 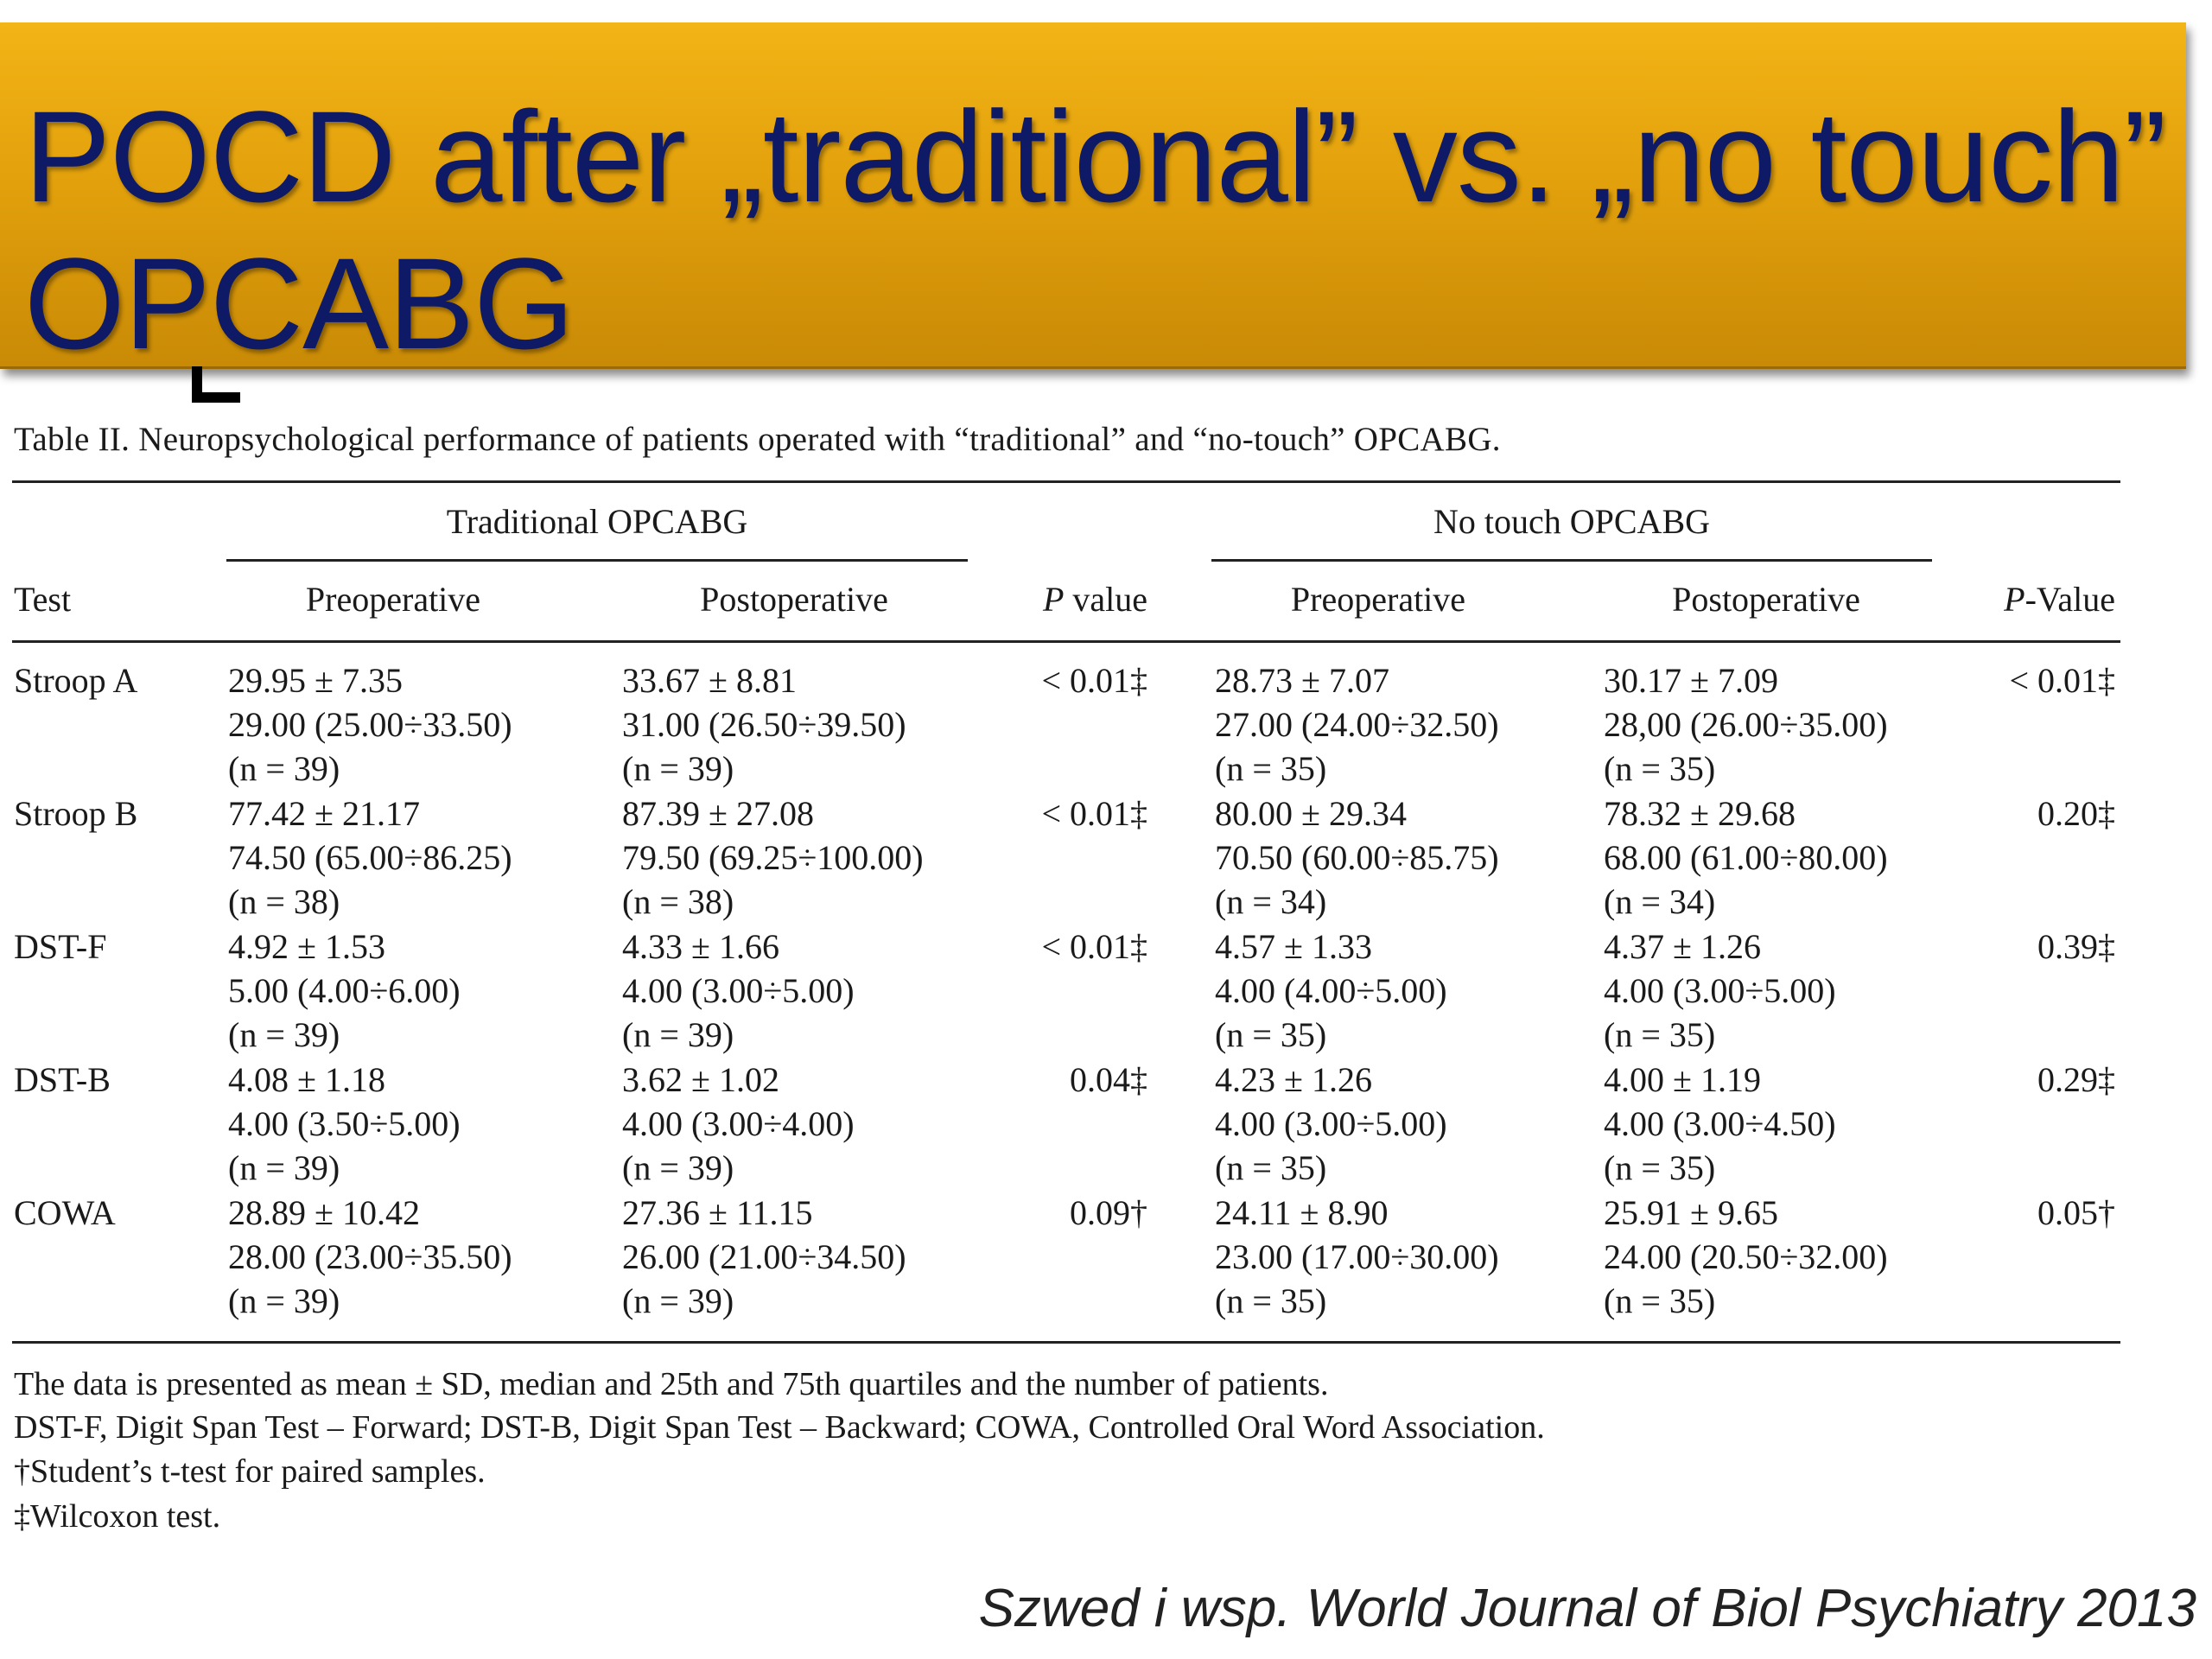 I want to click on header-test: Test, so click(x=43, y=599).